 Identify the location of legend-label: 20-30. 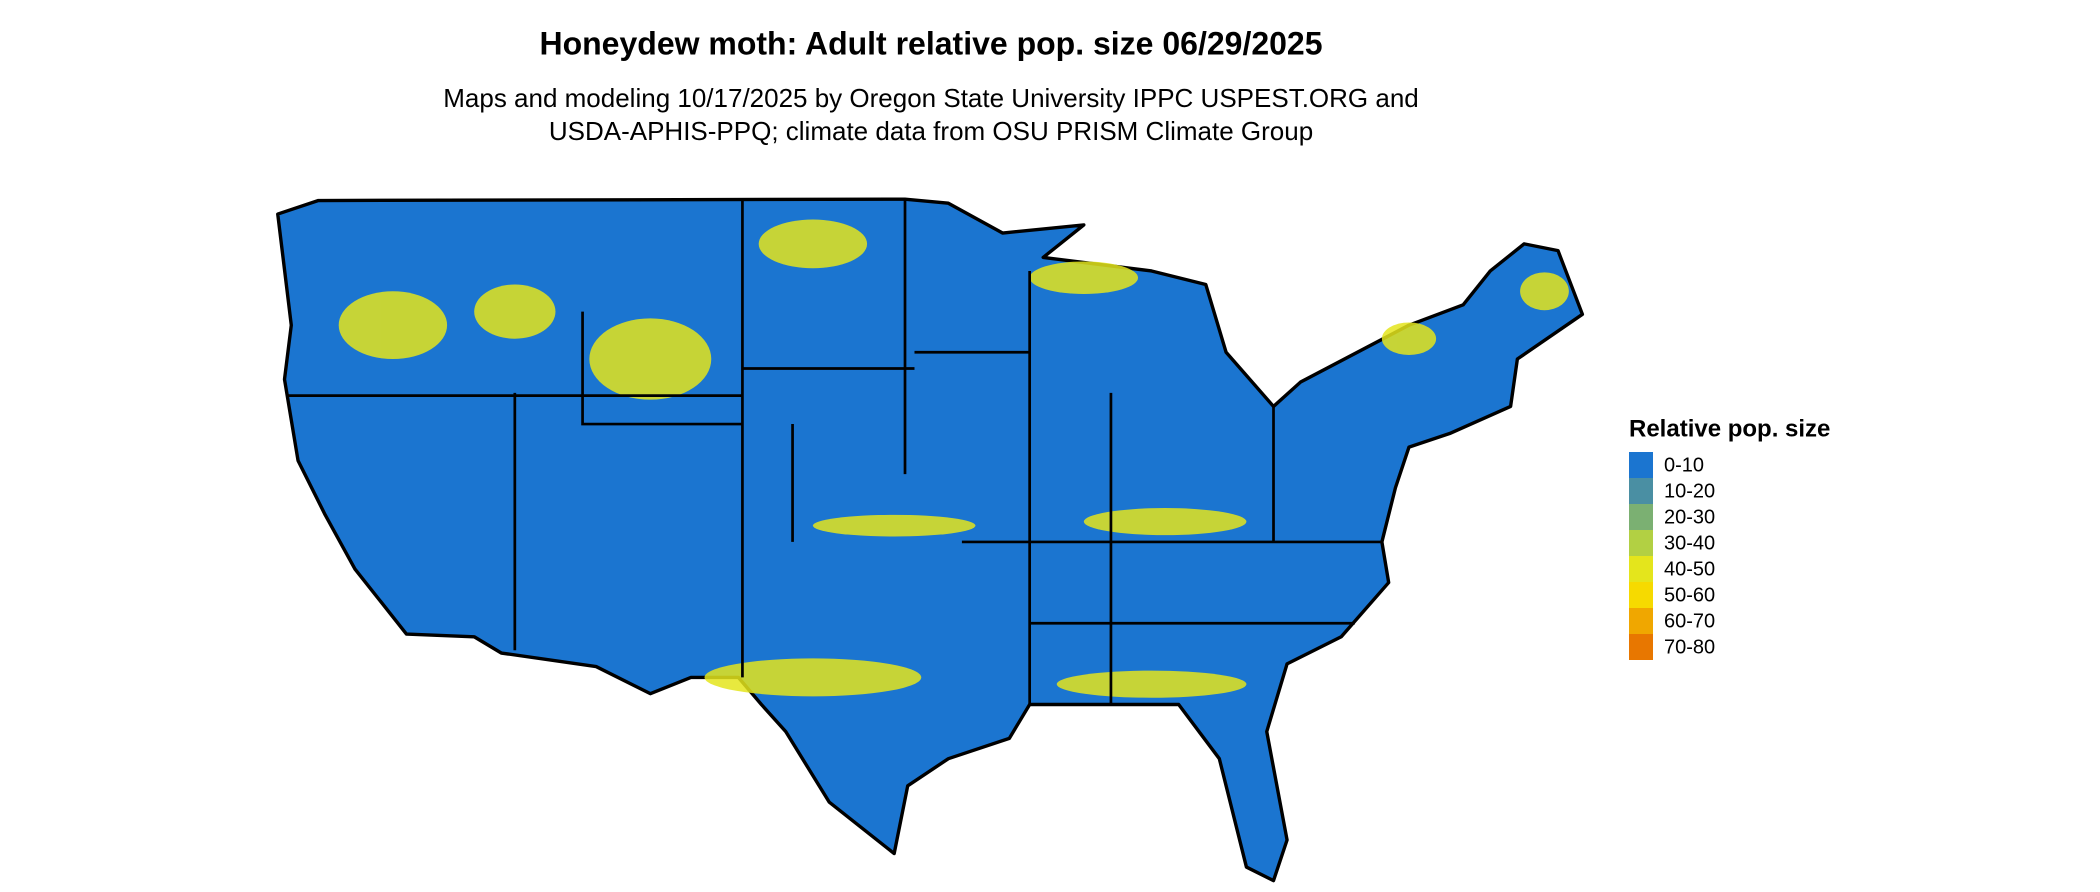
(1689, 517).